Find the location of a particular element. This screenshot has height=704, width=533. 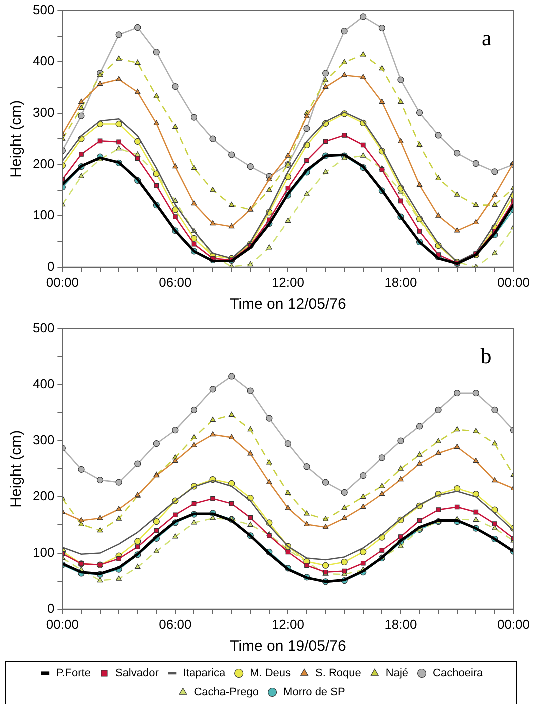

annotation: b is located at coordinates (486, 356).